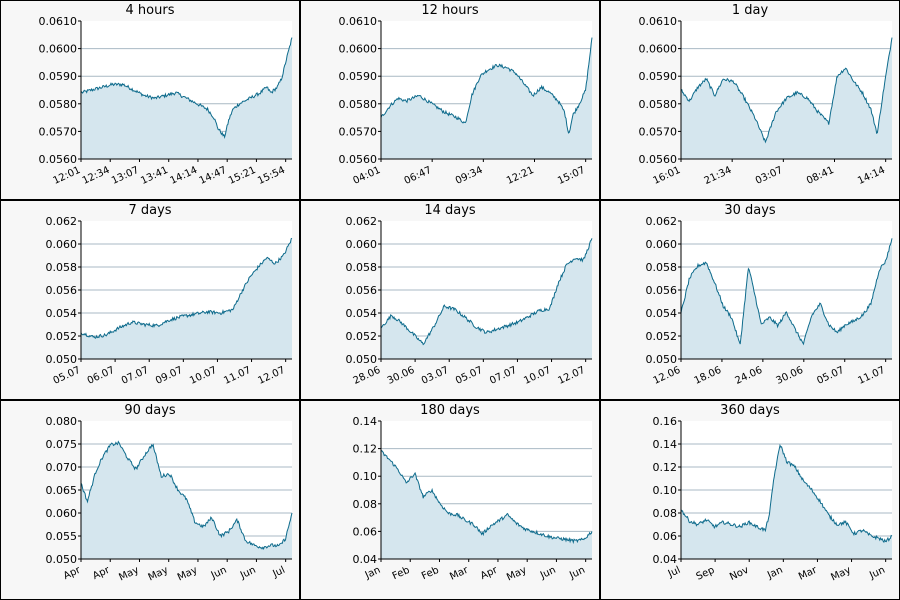 The width and height of the screenshot is (900, 600). Describe the element at coordinates (62, 559) in the screenshot. I see `y-tick-label: 0.050` at that location.